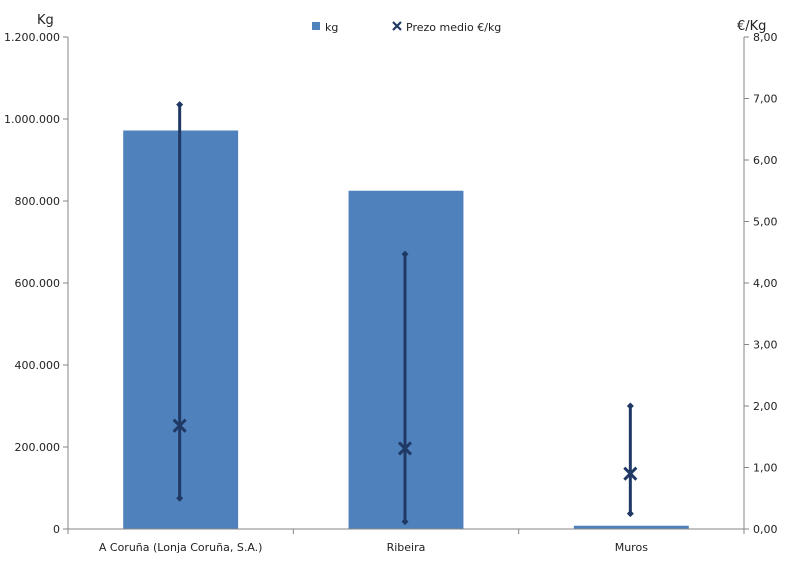  I want to click on y-right-tick-label: 1,00, so click(765, 468).